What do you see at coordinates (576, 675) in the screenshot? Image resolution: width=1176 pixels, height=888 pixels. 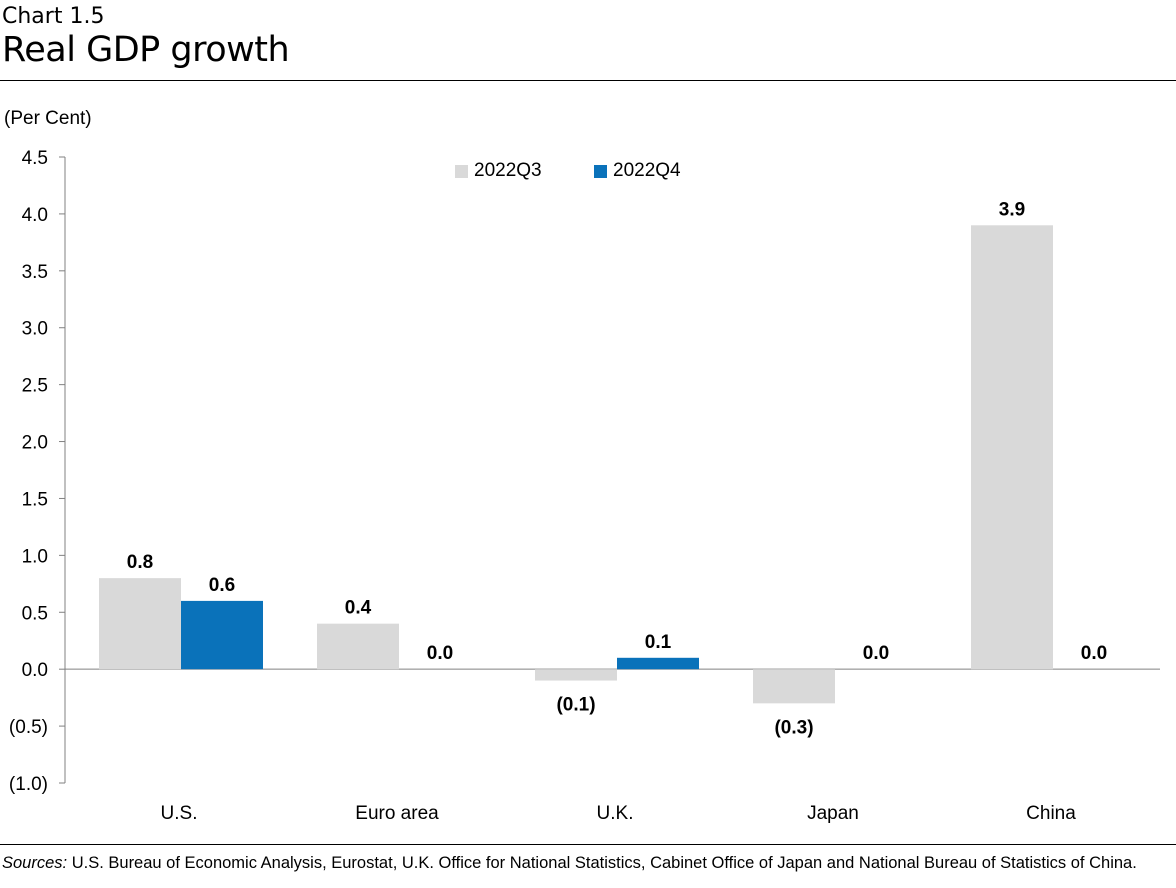 I see `bar-2022q3-u-k-` at bounding box center [576, 675].